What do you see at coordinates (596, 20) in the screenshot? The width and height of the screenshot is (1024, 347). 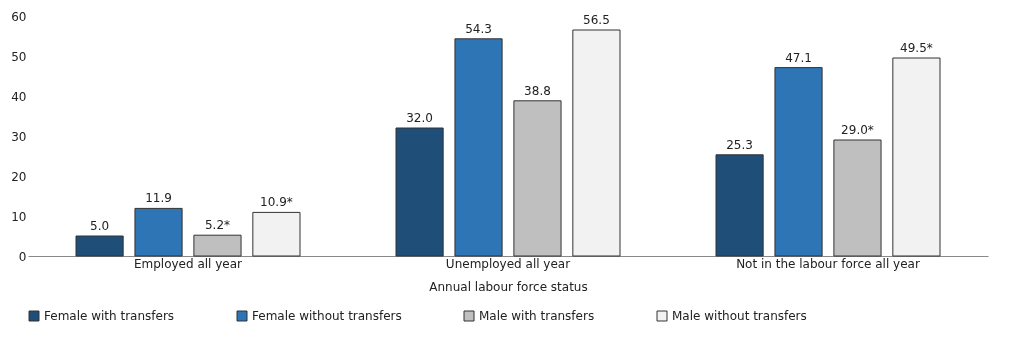 I see `data-label: 56.5` at bounding box center [596, 20].